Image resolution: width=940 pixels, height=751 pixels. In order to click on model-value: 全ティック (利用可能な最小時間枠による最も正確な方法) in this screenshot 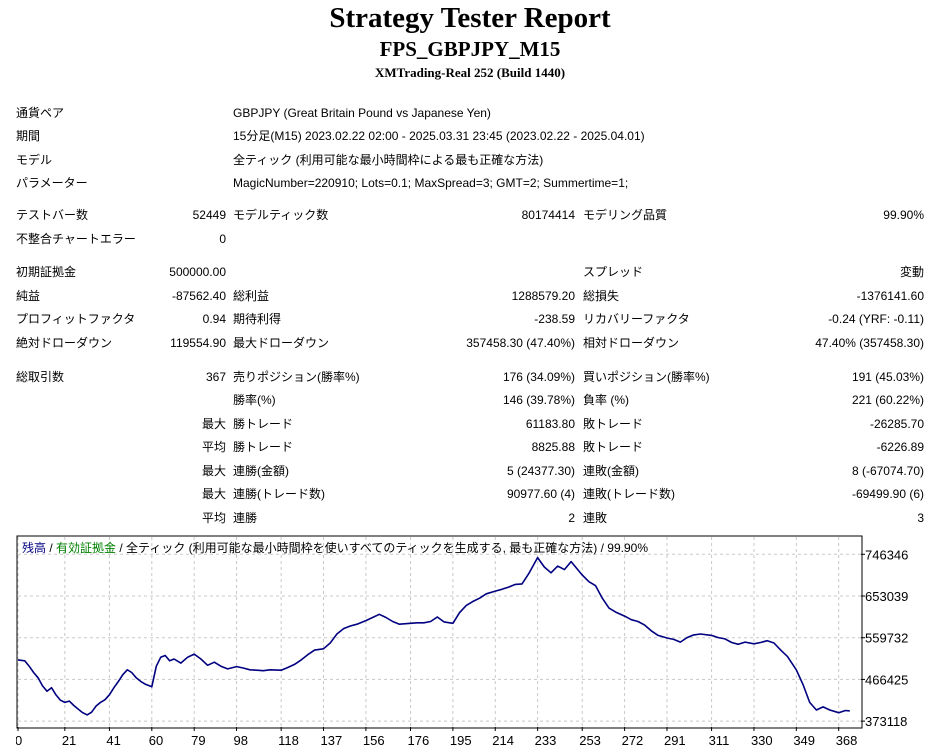, I will do `click(388, 160)`.